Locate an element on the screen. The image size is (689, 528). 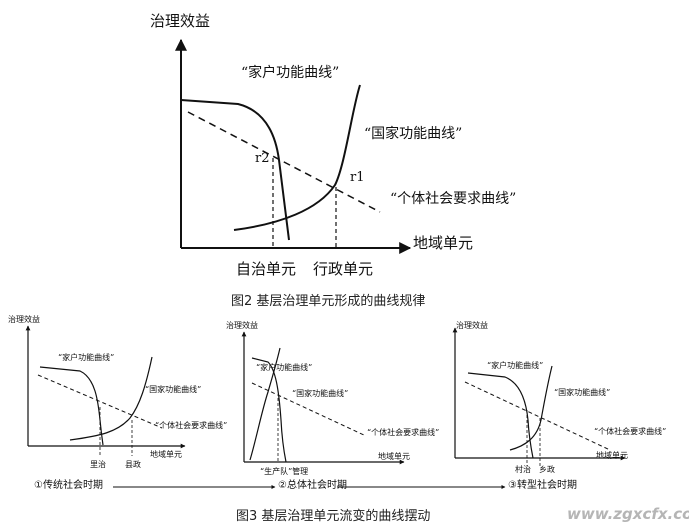
fig3-p2-y-axis-label: 治理效益 is located at coordinates (242, 325).